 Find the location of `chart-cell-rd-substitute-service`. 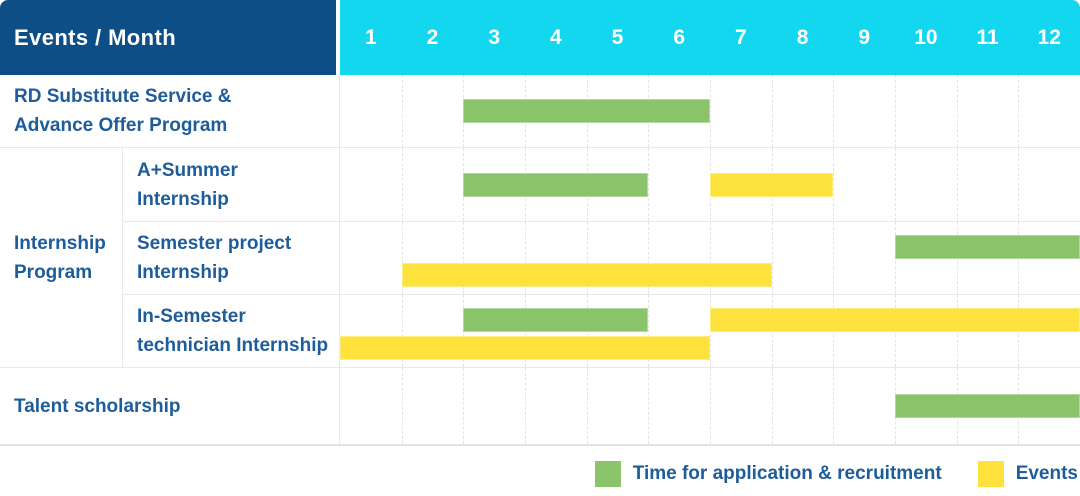

chart-cell-rd-substitute-service is located at coordinates (710, 111).